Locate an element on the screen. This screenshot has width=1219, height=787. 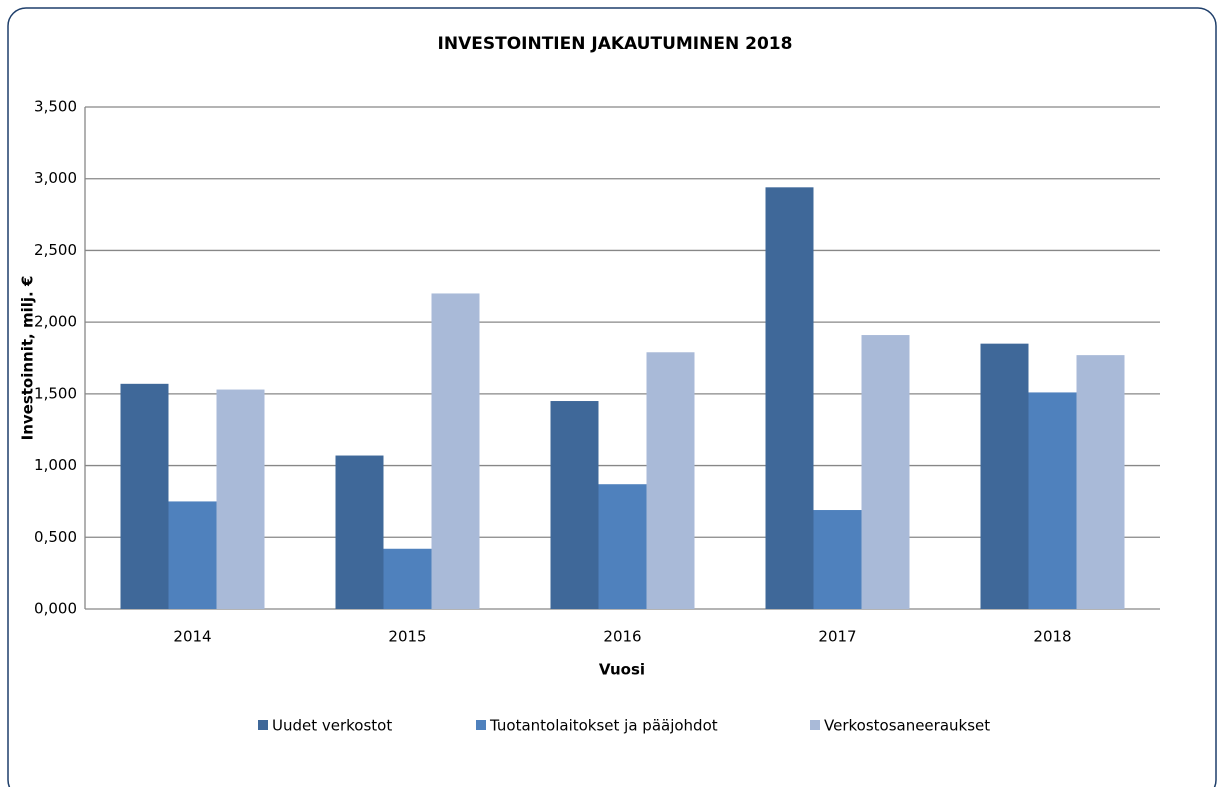
x-tick-label: 2018 is located at coordinates (1052, 637).